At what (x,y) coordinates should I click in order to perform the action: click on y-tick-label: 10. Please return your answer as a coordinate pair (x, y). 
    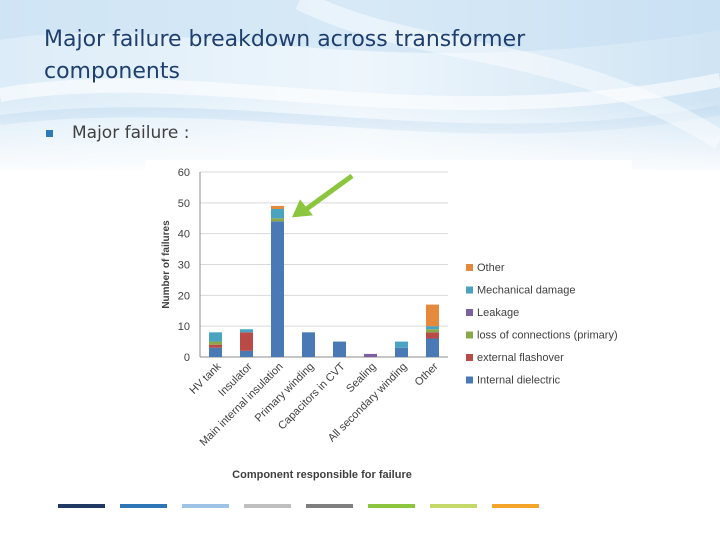
    Looking at the image, I should click on (184, 327).